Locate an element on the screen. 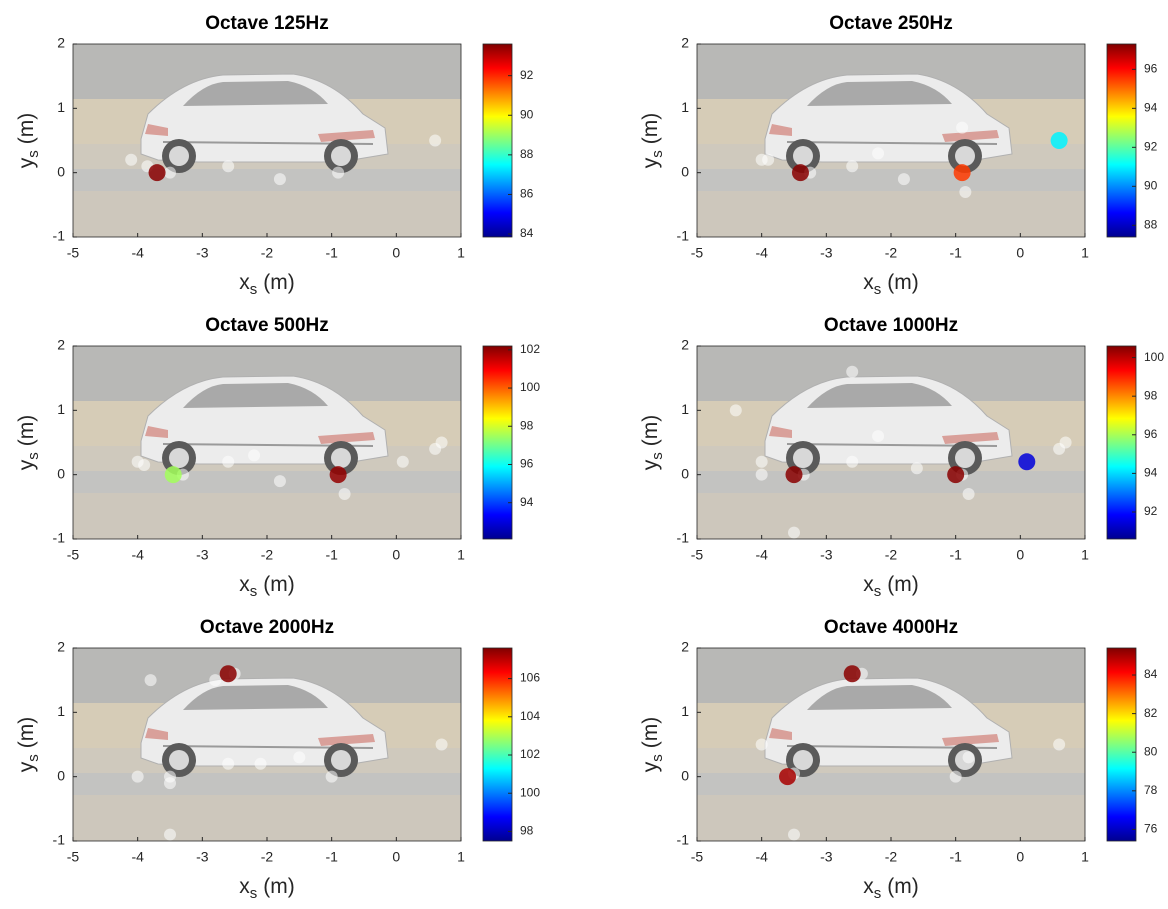 Image resolution: width=1168 pixels, height=909 pixels. colorbar-tick-label: 82 is located at coordinates (1151, 713).